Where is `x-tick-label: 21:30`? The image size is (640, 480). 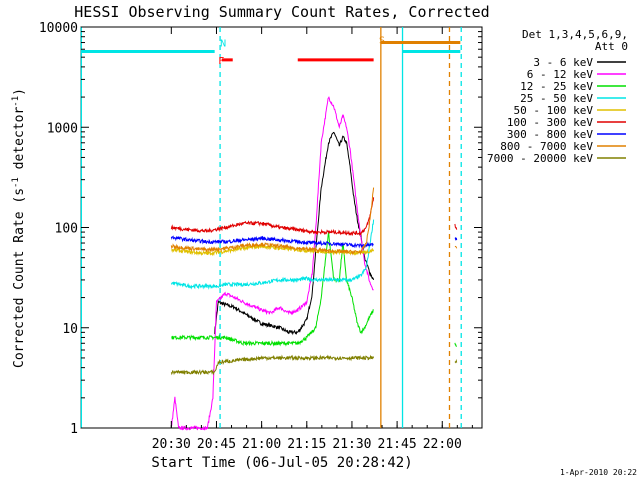 x-tick-label: 21:30 is located at coordinates (351, 444).